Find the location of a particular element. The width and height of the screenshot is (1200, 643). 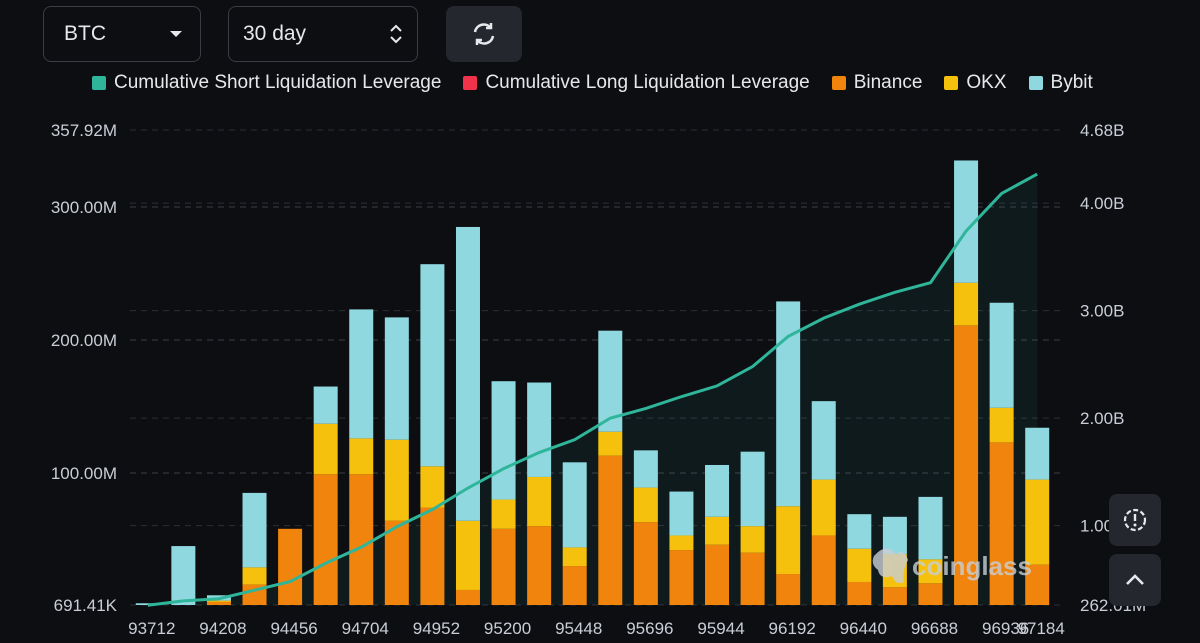

watermark-text: coinglass is located at coordinates (972, 566).